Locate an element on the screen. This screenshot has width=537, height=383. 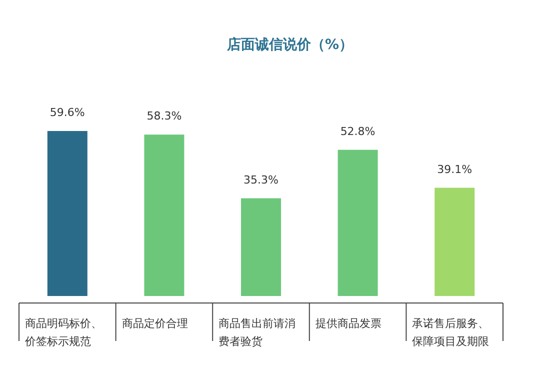
data-label: 52.8% is located at coordinates (358, 131).